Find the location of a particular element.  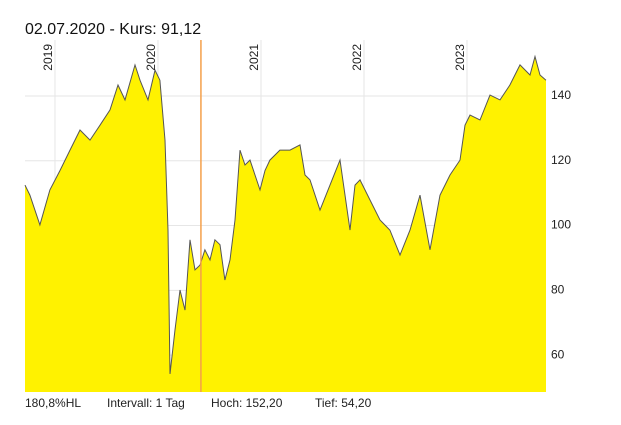

x-tick-label: 2019 is located at coordinates (48, 57).